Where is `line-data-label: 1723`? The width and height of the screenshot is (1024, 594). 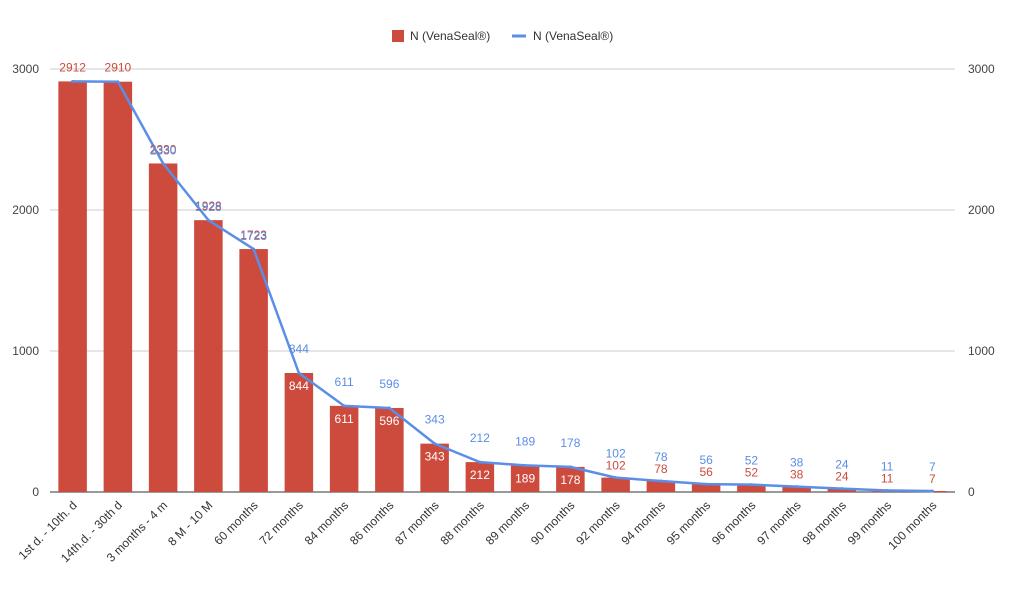 line-data-label: 1723 is located at coordinates (253, 236).